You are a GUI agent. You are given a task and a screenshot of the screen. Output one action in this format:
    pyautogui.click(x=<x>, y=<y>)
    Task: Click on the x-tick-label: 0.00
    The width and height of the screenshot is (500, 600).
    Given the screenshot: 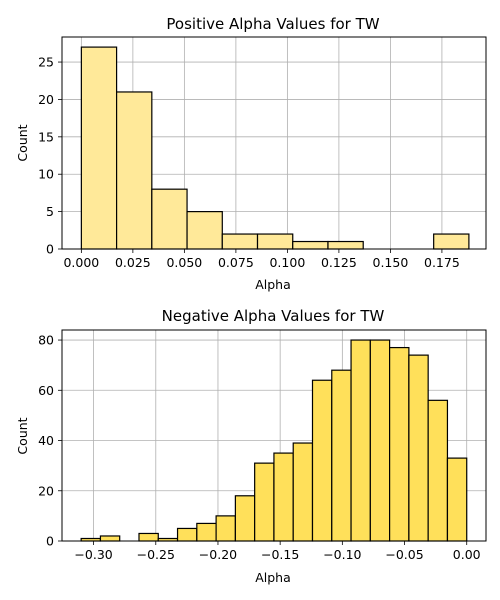 What is the action you would take?
    pyautogui.click(x=467, y=554)
    